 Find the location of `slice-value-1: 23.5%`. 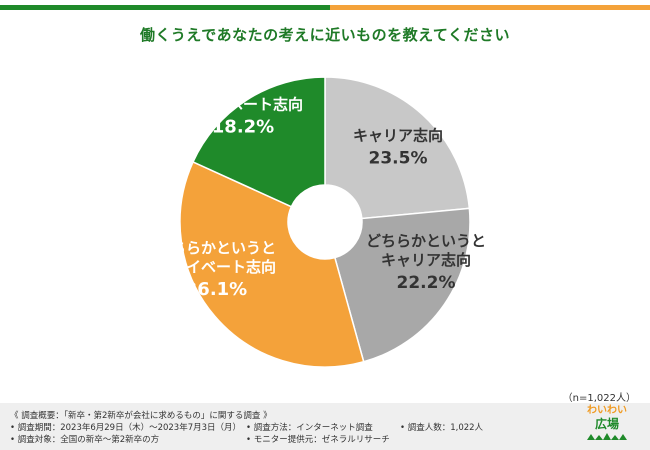

slice-value-1: 23.5% is located at coordinates (398, 159).